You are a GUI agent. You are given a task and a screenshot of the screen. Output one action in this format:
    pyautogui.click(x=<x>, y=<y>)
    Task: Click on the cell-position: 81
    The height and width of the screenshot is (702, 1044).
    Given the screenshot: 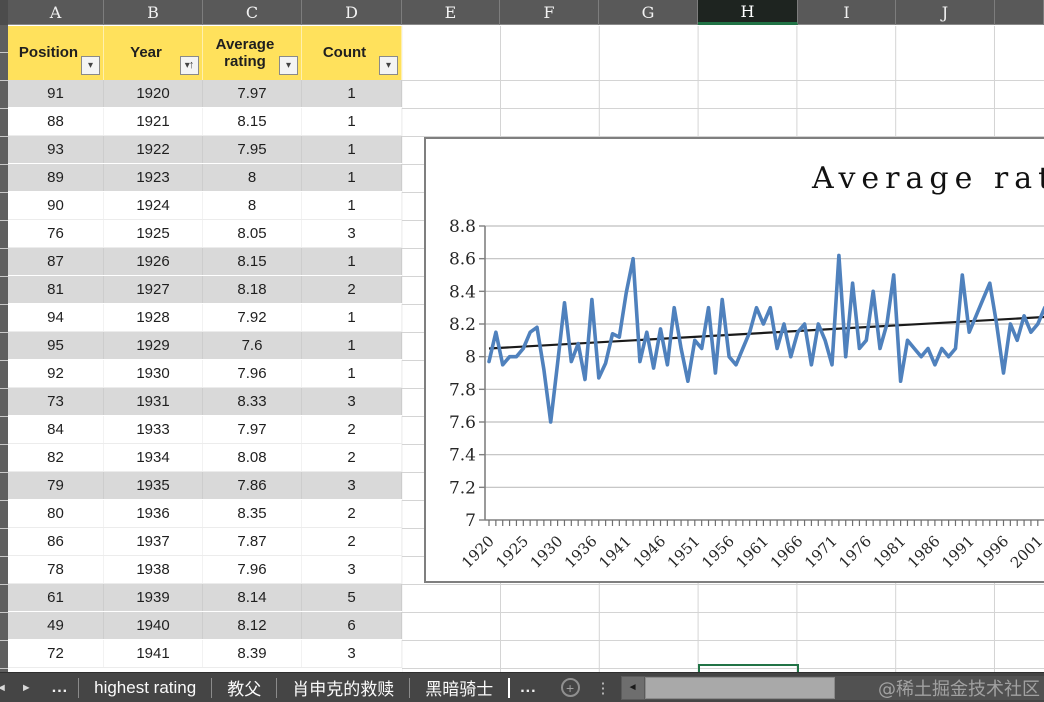 What is the action you would take?
    pyautogui.click(x=56, y=289)
    